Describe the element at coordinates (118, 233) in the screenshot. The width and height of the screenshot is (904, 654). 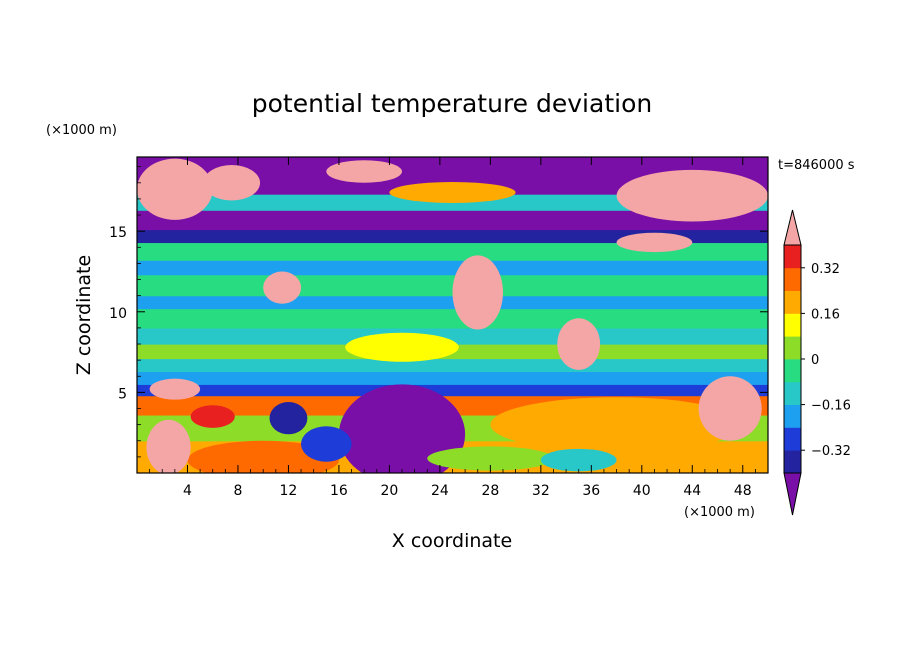
I see `y-tick-label: 15` at that location.